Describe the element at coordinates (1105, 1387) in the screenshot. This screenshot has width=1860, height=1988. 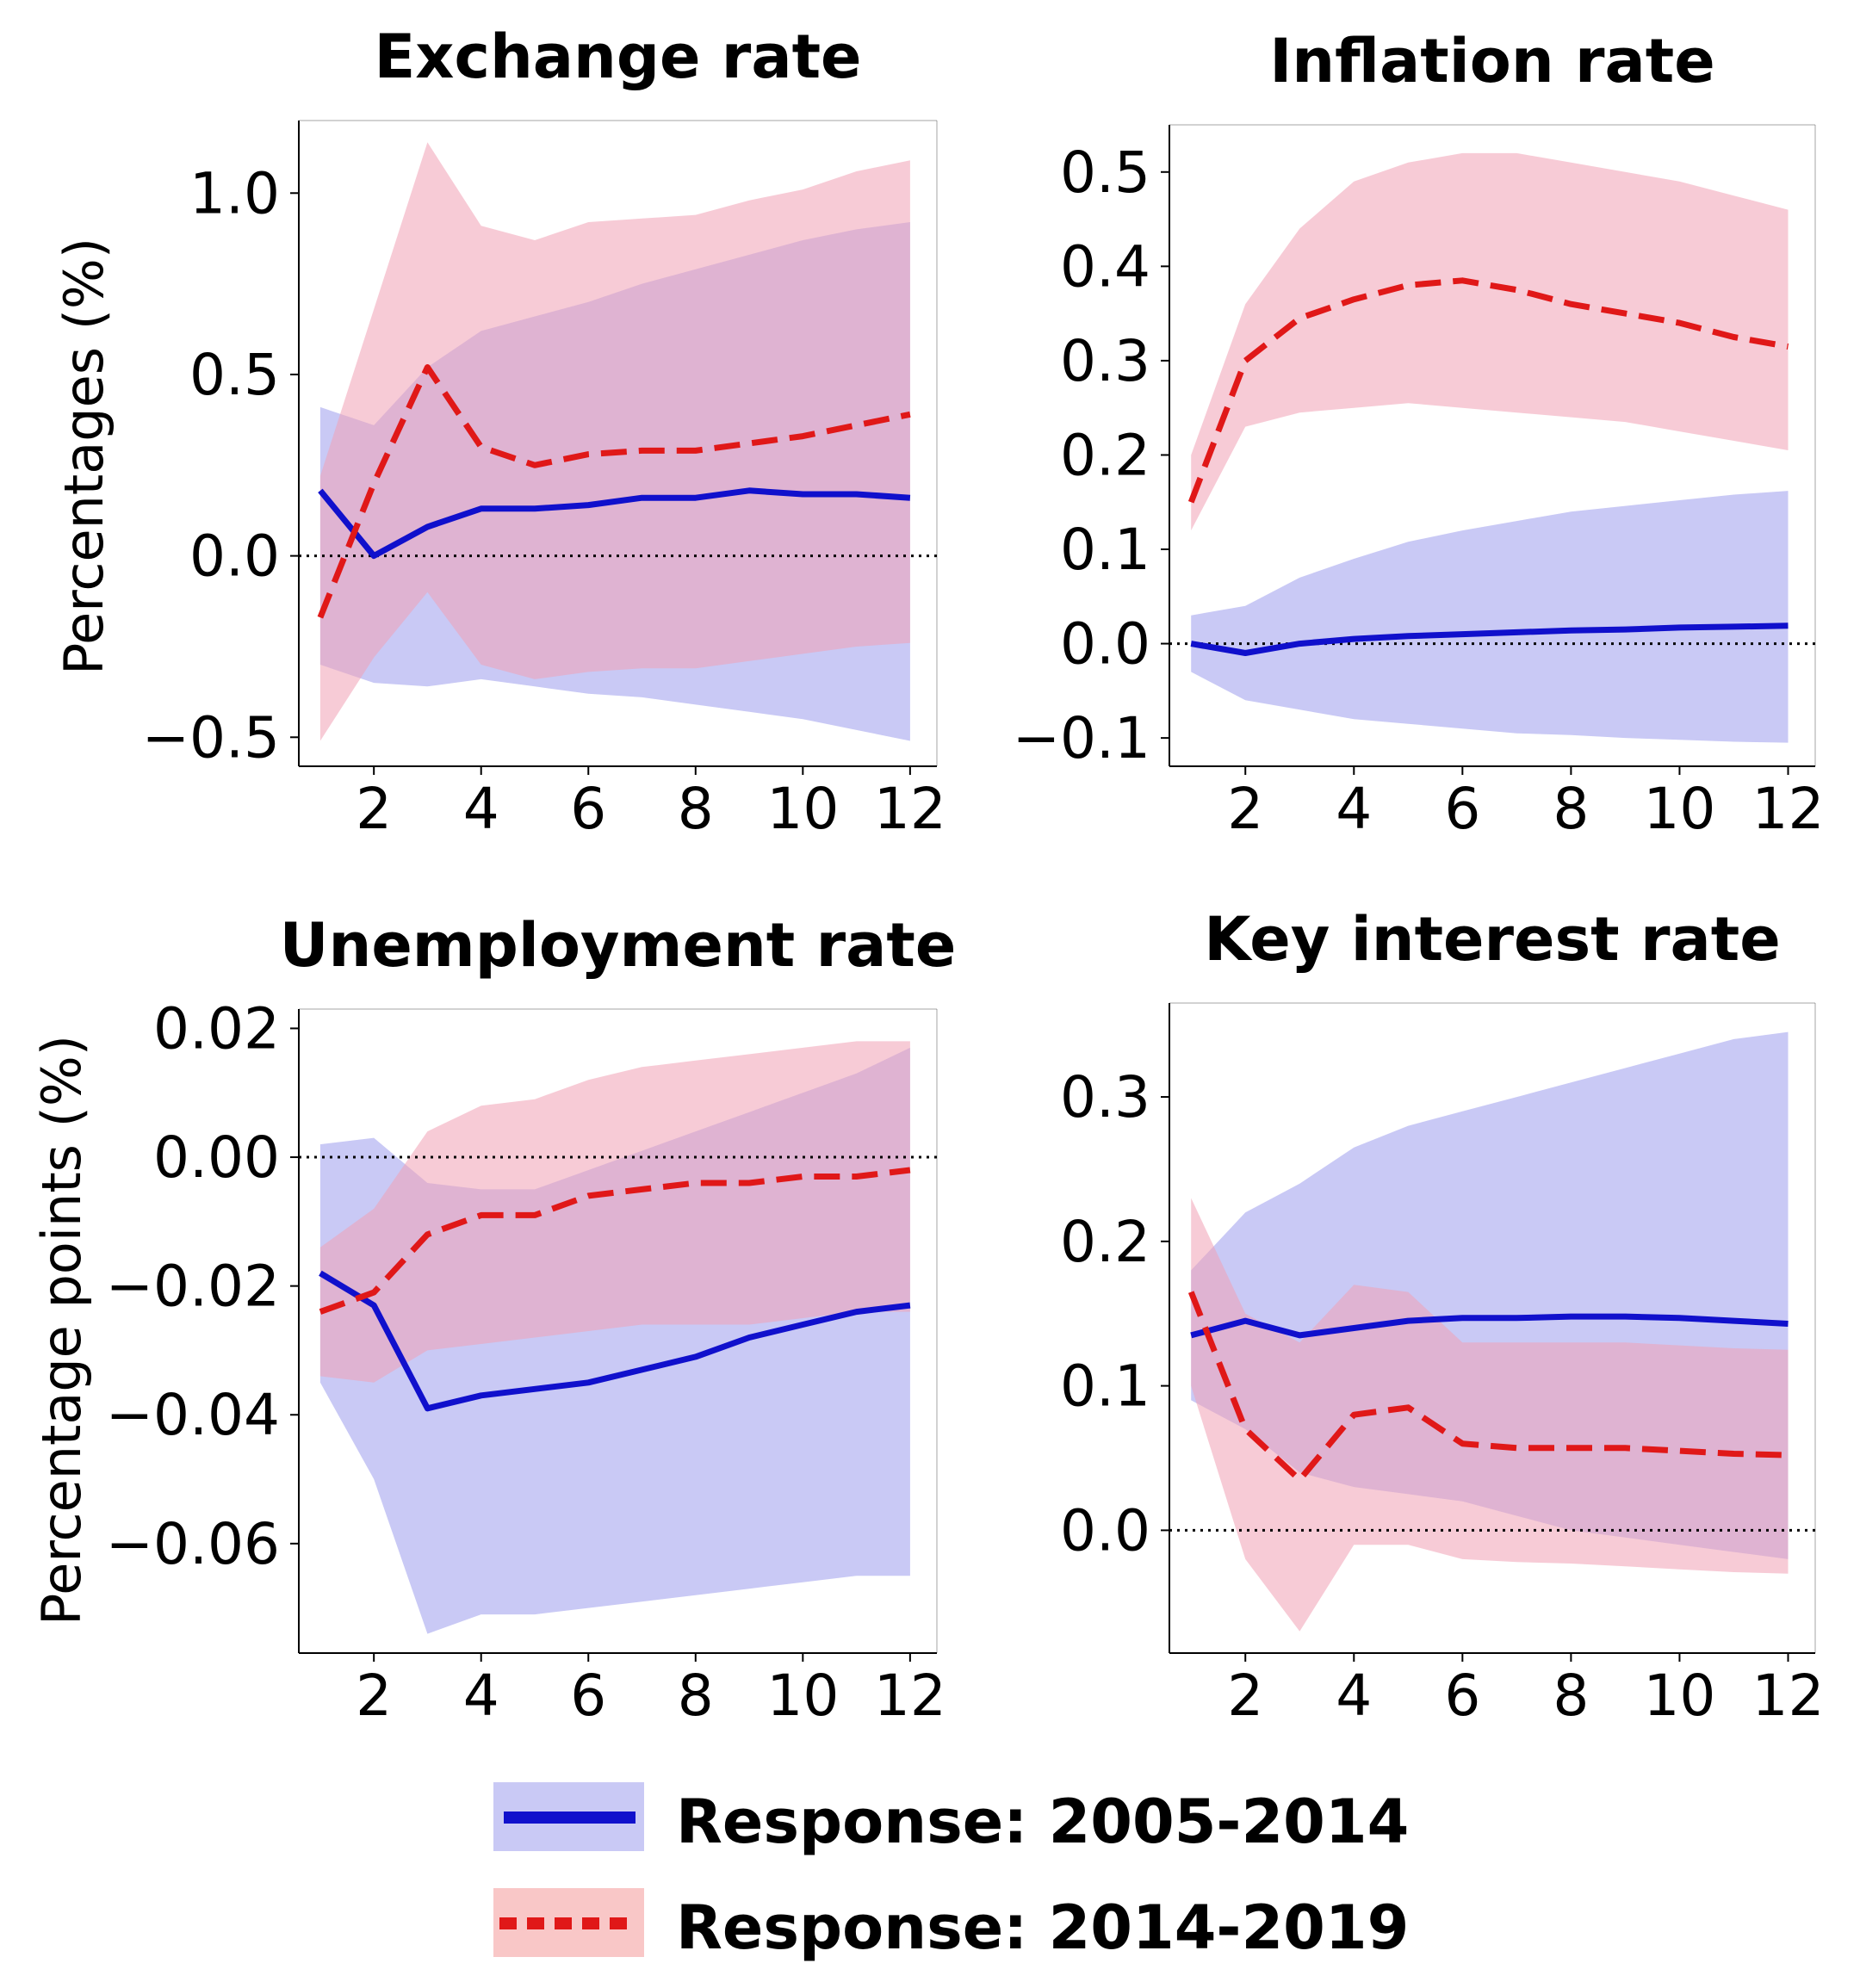
I see `key-interest-rate-y-tick-label: 0.1` at that location.